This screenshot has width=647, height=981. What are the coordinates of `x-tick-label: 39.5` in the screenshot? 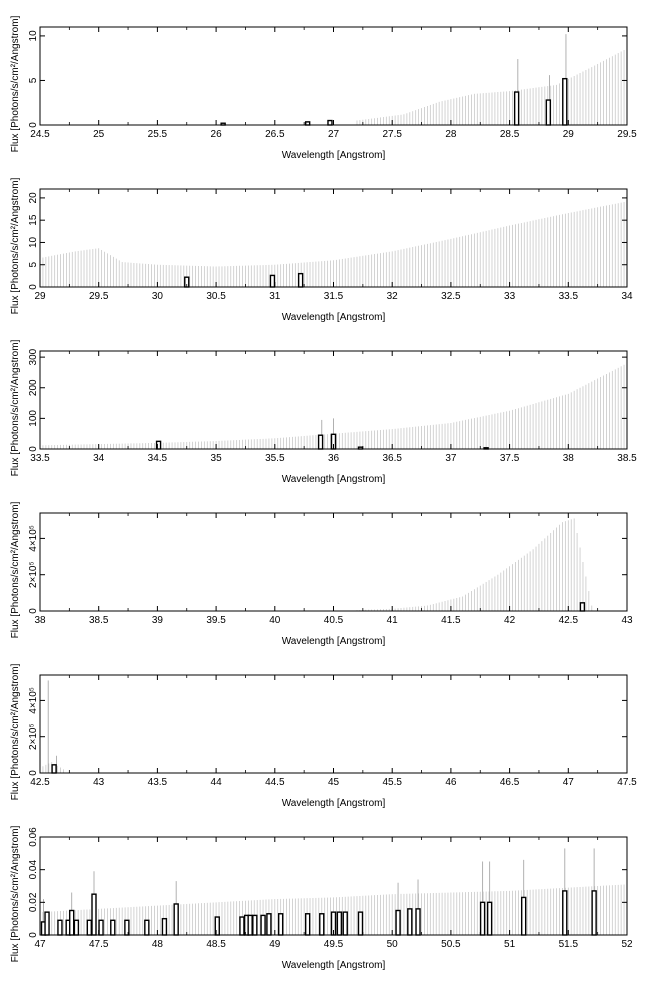 It's located at (216, 620).